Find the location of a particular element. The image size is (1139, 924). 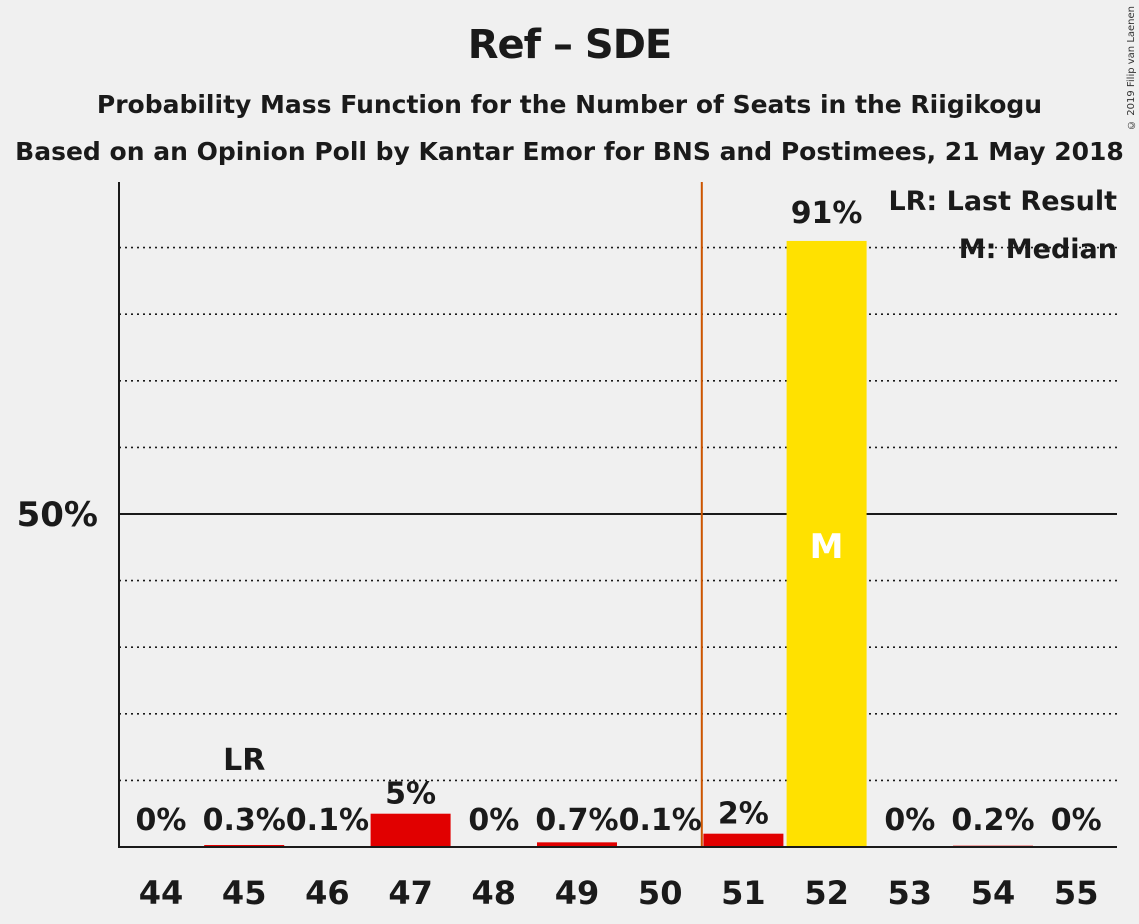

x-tick-label: 46 is located at coordinates (327, 893).